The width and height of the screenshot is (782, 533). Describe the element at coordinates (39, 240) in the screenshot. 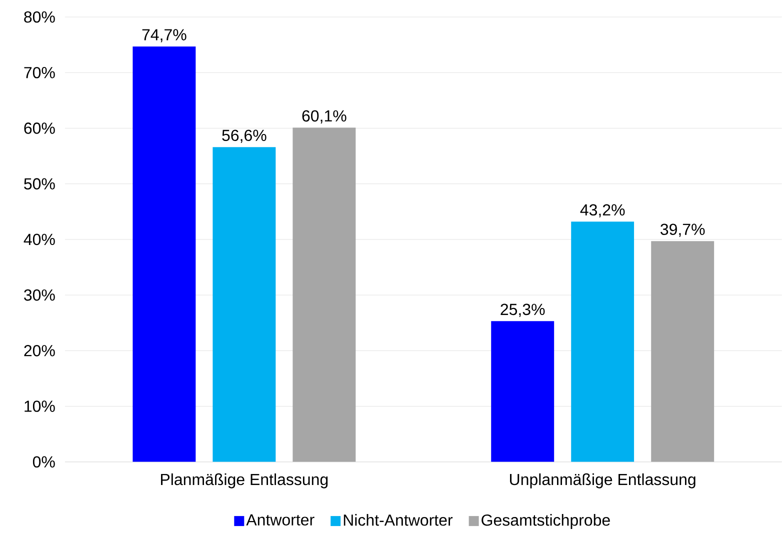

I see `y-tick-label: 40%` at that location.